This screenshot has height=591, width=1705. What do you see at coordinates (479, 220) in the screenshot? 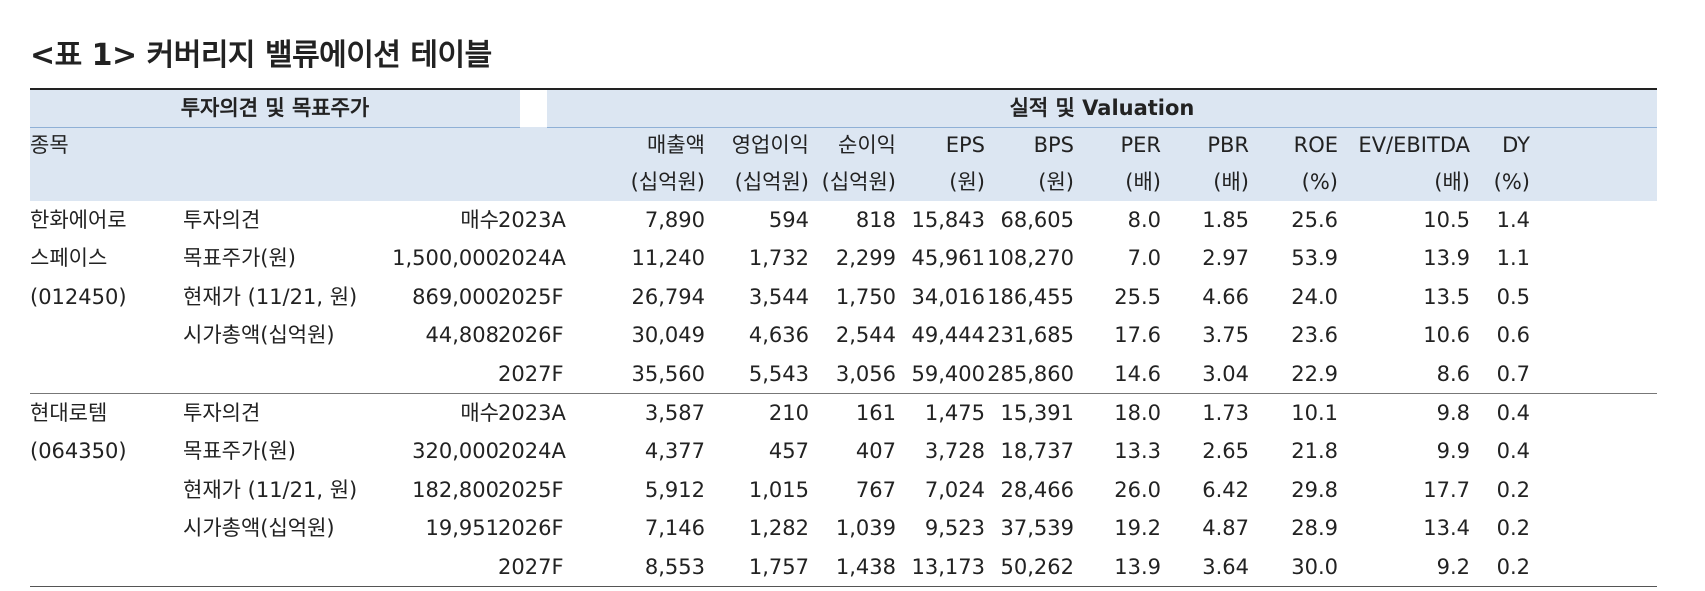
I see `info-value: 매수` at bounding box center [479, 220].